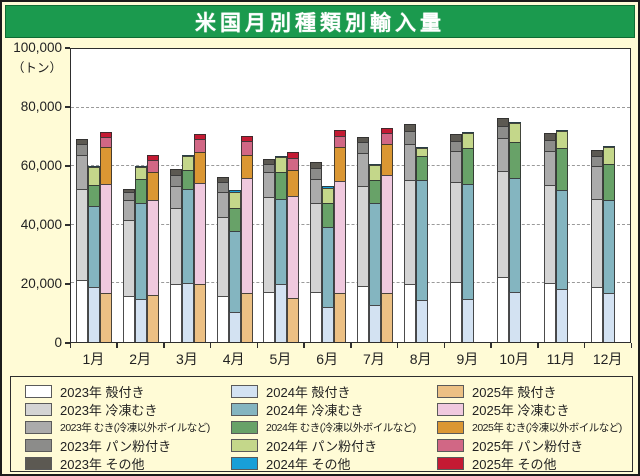 Image resolution: width=640 pixels, height=476 pixels. I want to click on segment-2024年-10月-パン粉付き, so click(515, 132).